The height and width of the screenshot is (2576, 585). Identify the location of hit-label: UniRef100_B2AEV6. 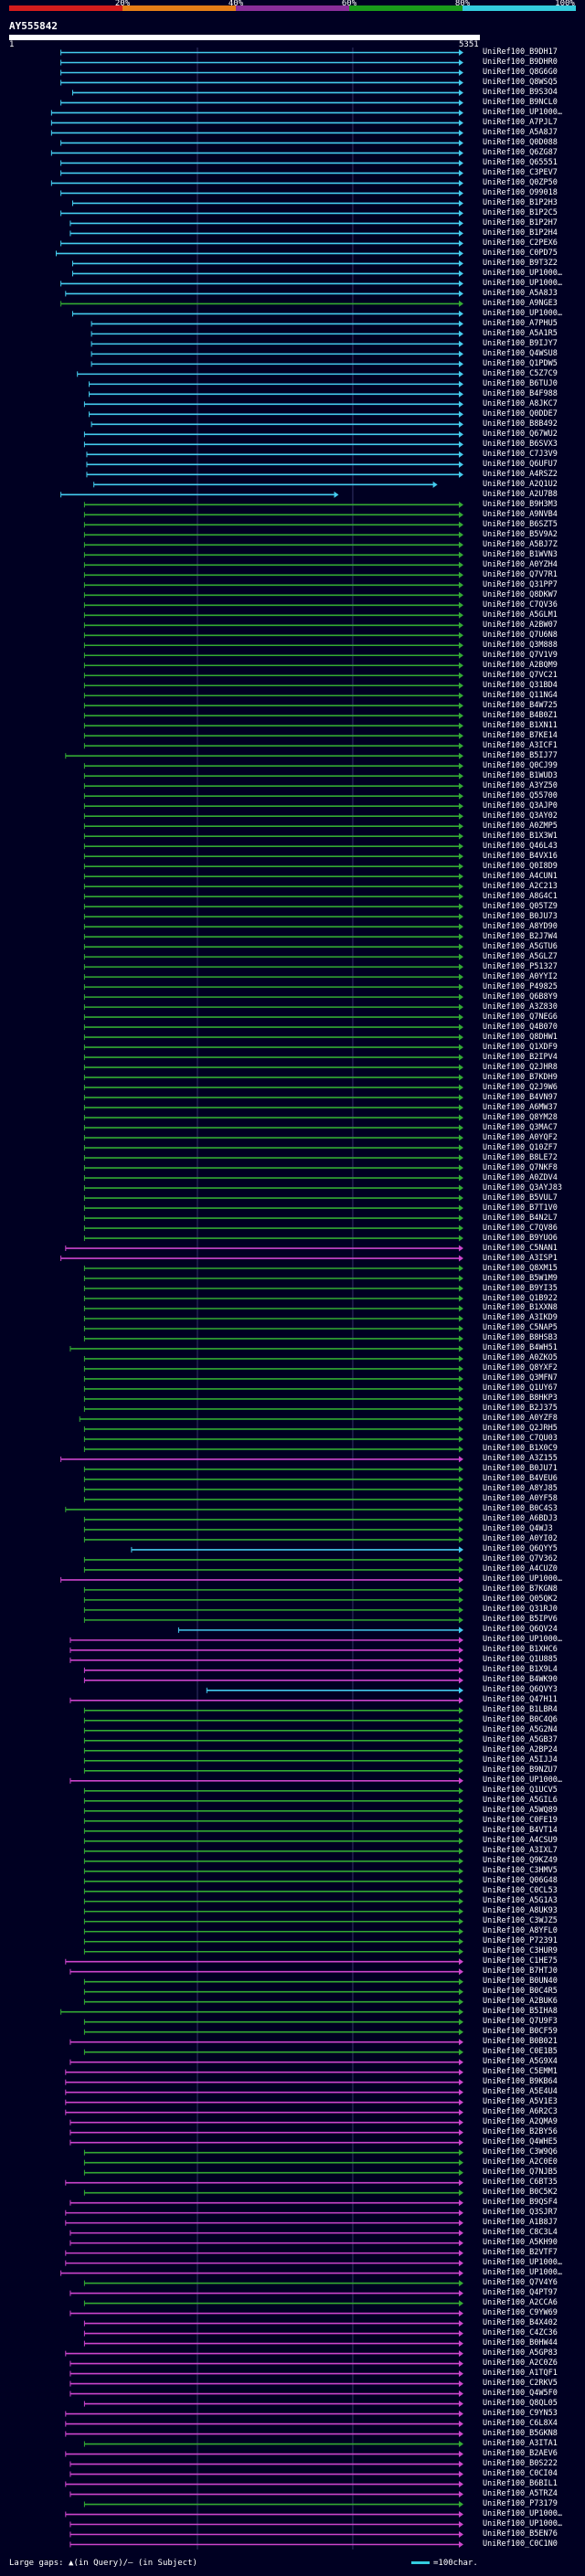
(520, 2454).